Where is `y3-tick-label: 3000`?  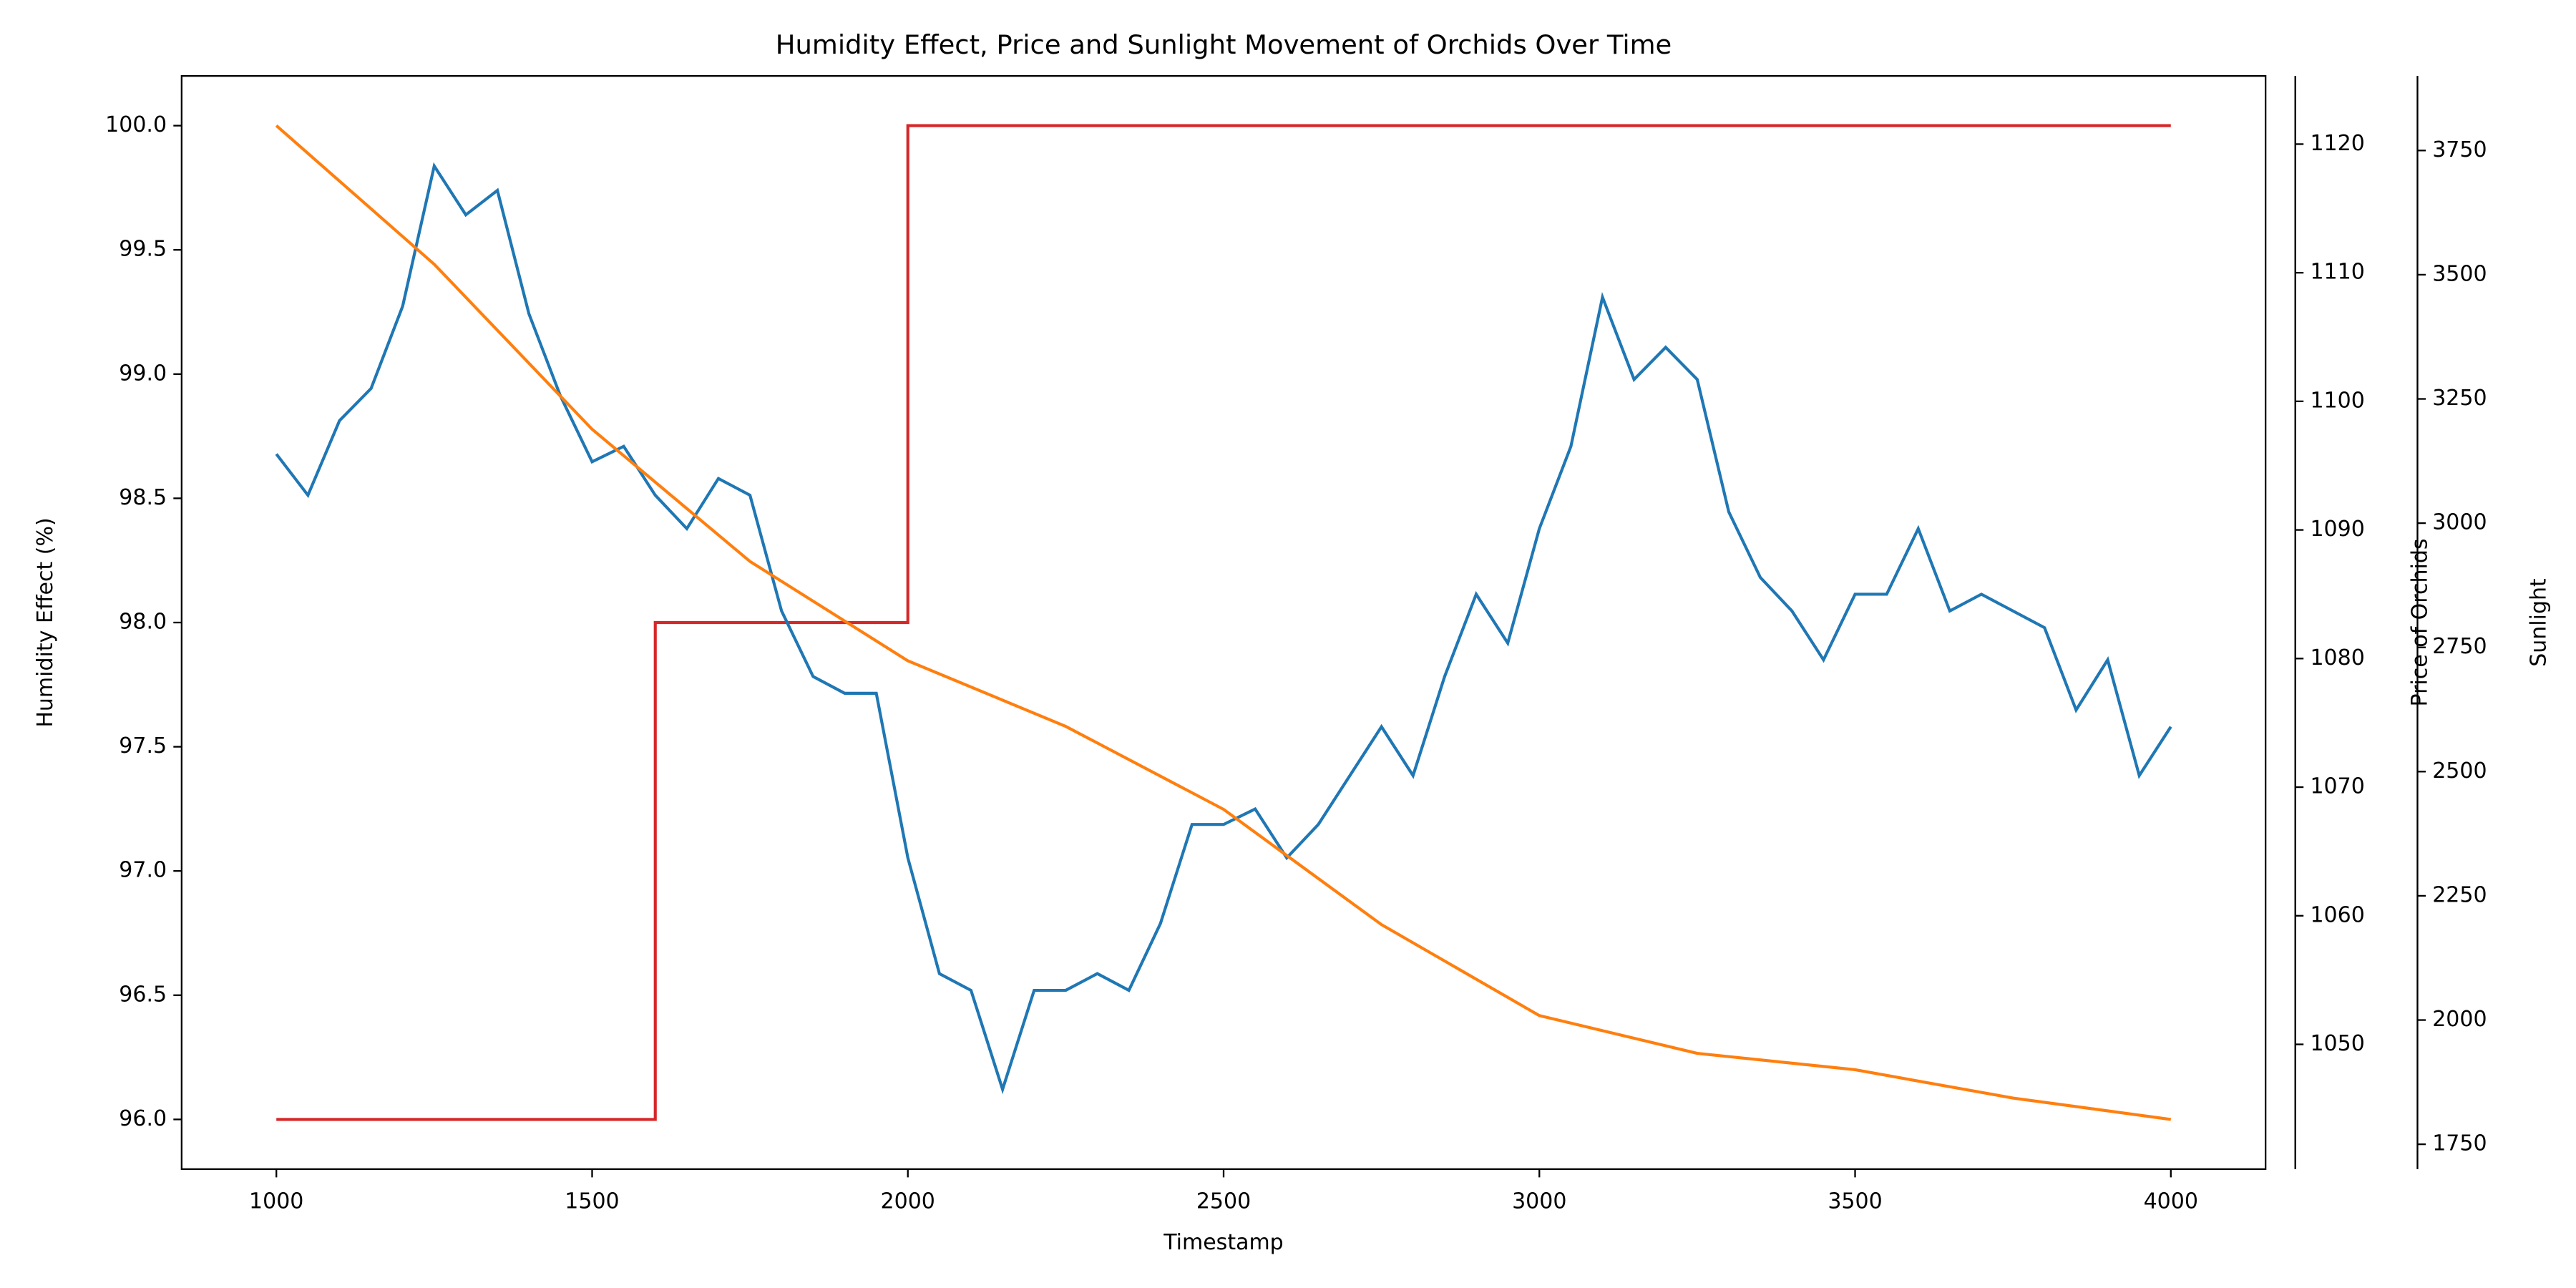 y3-tick-label: 3000 is located at coordinates (2459, 522).